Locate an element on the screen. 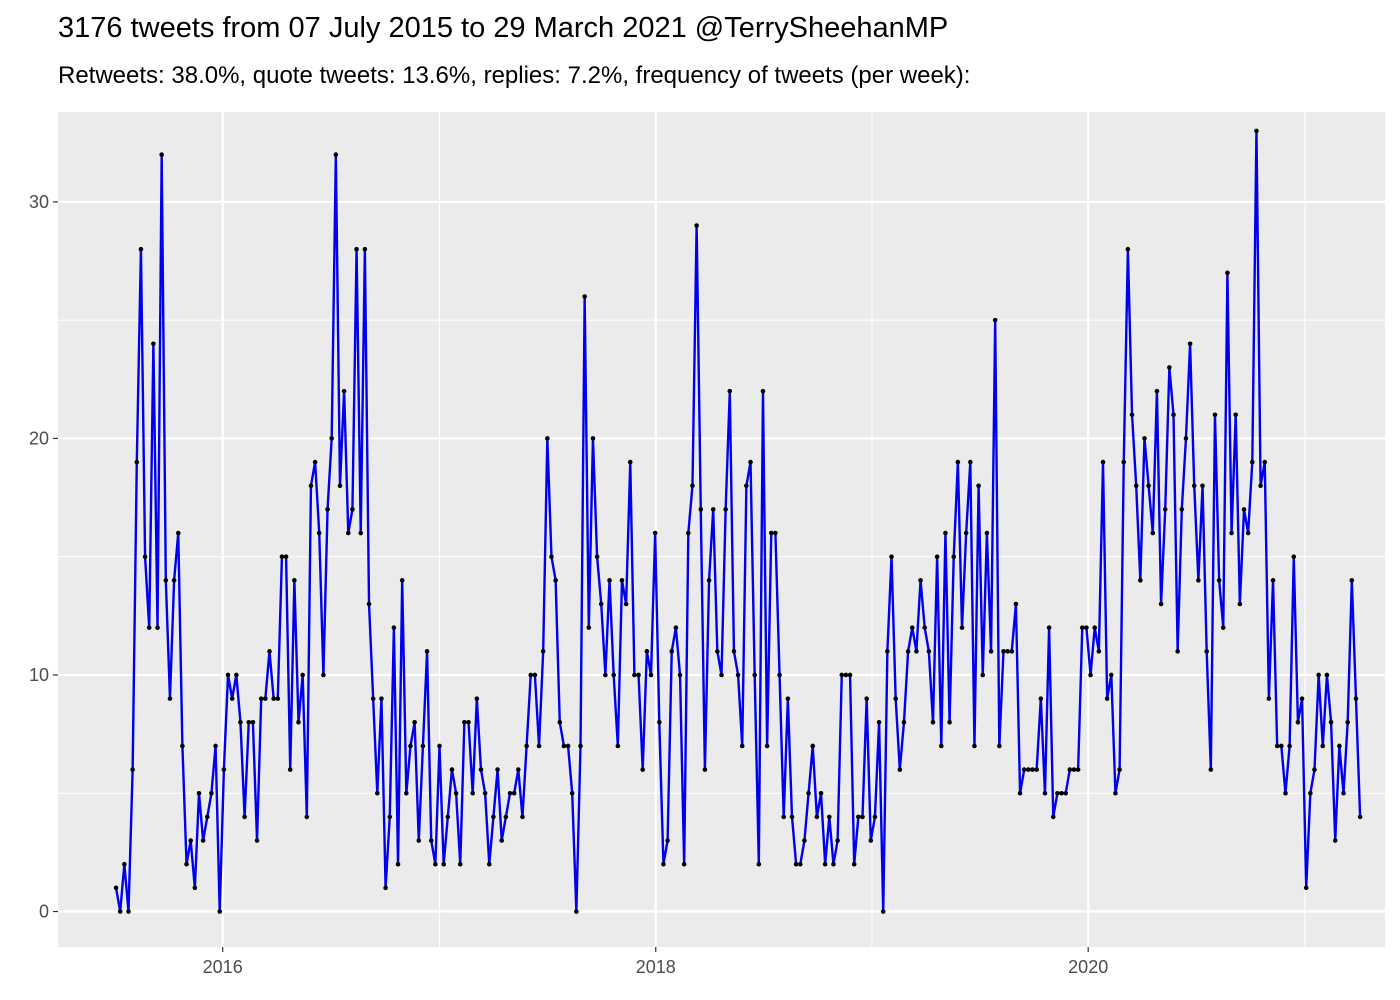  x-tick-label: 2020 is located at coordinates (1088, 967).